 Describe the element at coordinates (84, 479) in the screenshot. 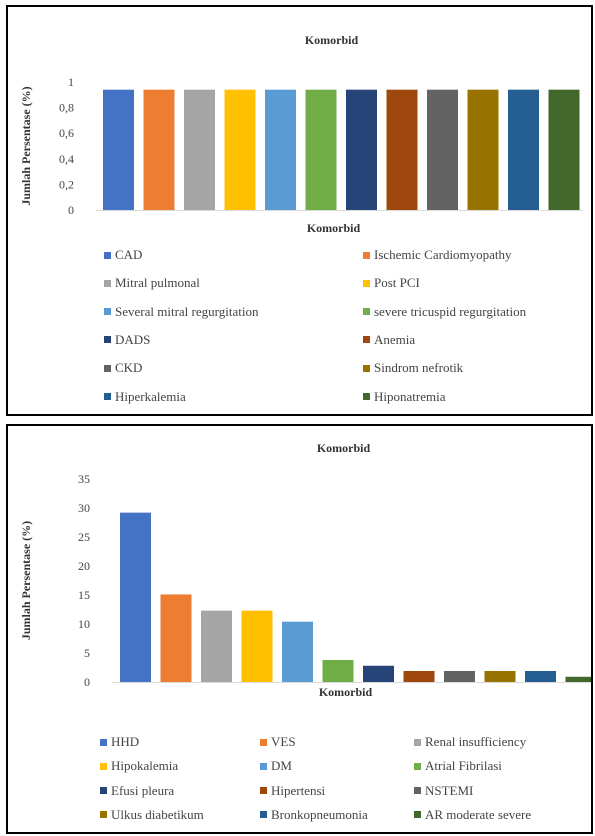

I see `chart-2-ytick: 35` at that location.